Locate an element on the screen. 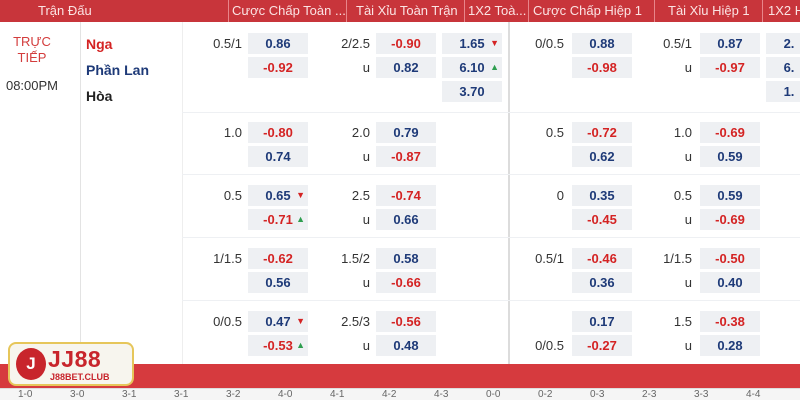 This screenshot has width=800, height=401. odds-cell: -0.71 ▲ is located at coordinates (278, 219).